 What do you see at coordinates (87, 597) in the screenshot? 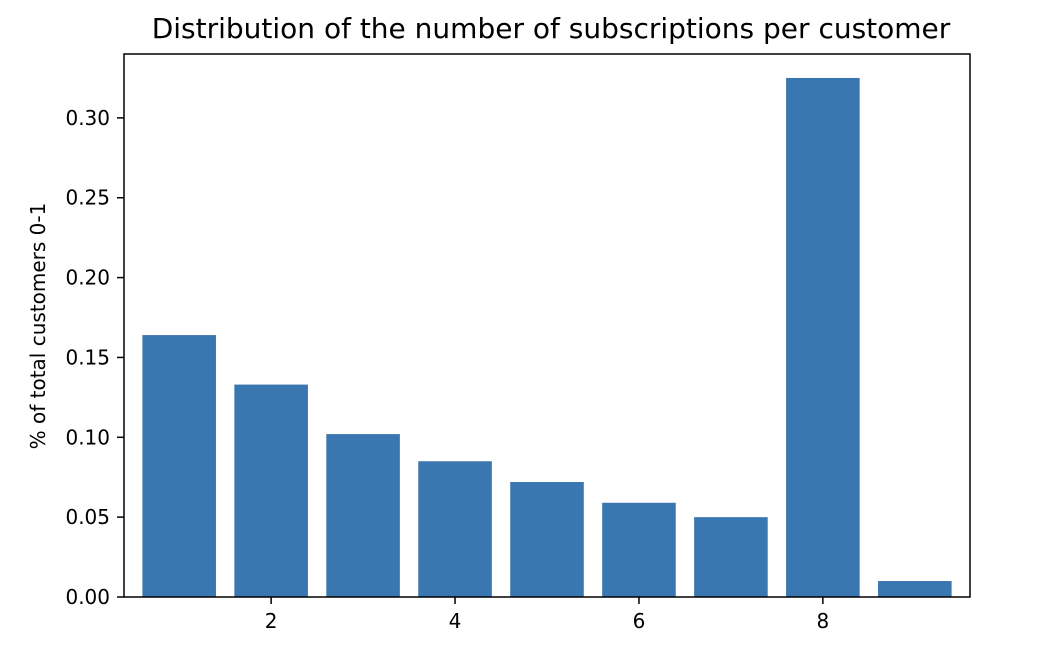
I see `y-tick-label: 0.00` at bounding box center [87, 597].